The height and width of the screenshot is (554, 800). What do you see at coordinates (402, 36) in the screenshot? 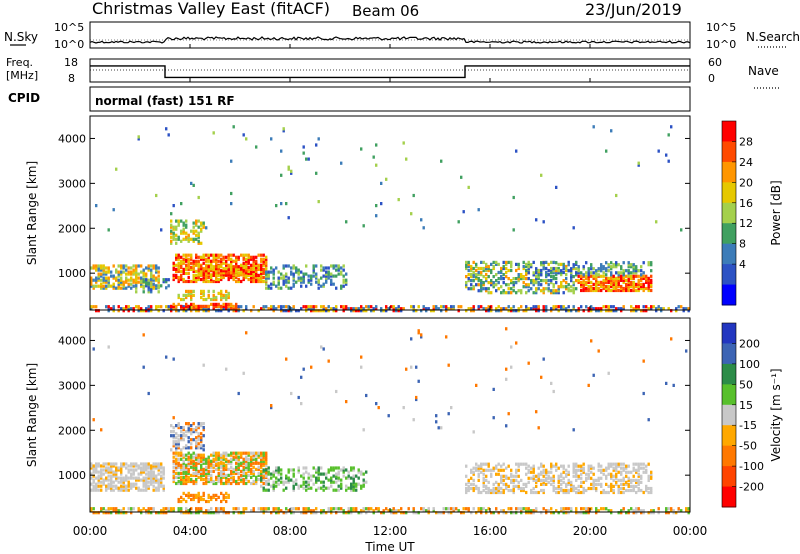
I see `noise-panel: N.Sky 10^5 10^0 10^5 10^0 N.Search` at bounding box center [402, 36].